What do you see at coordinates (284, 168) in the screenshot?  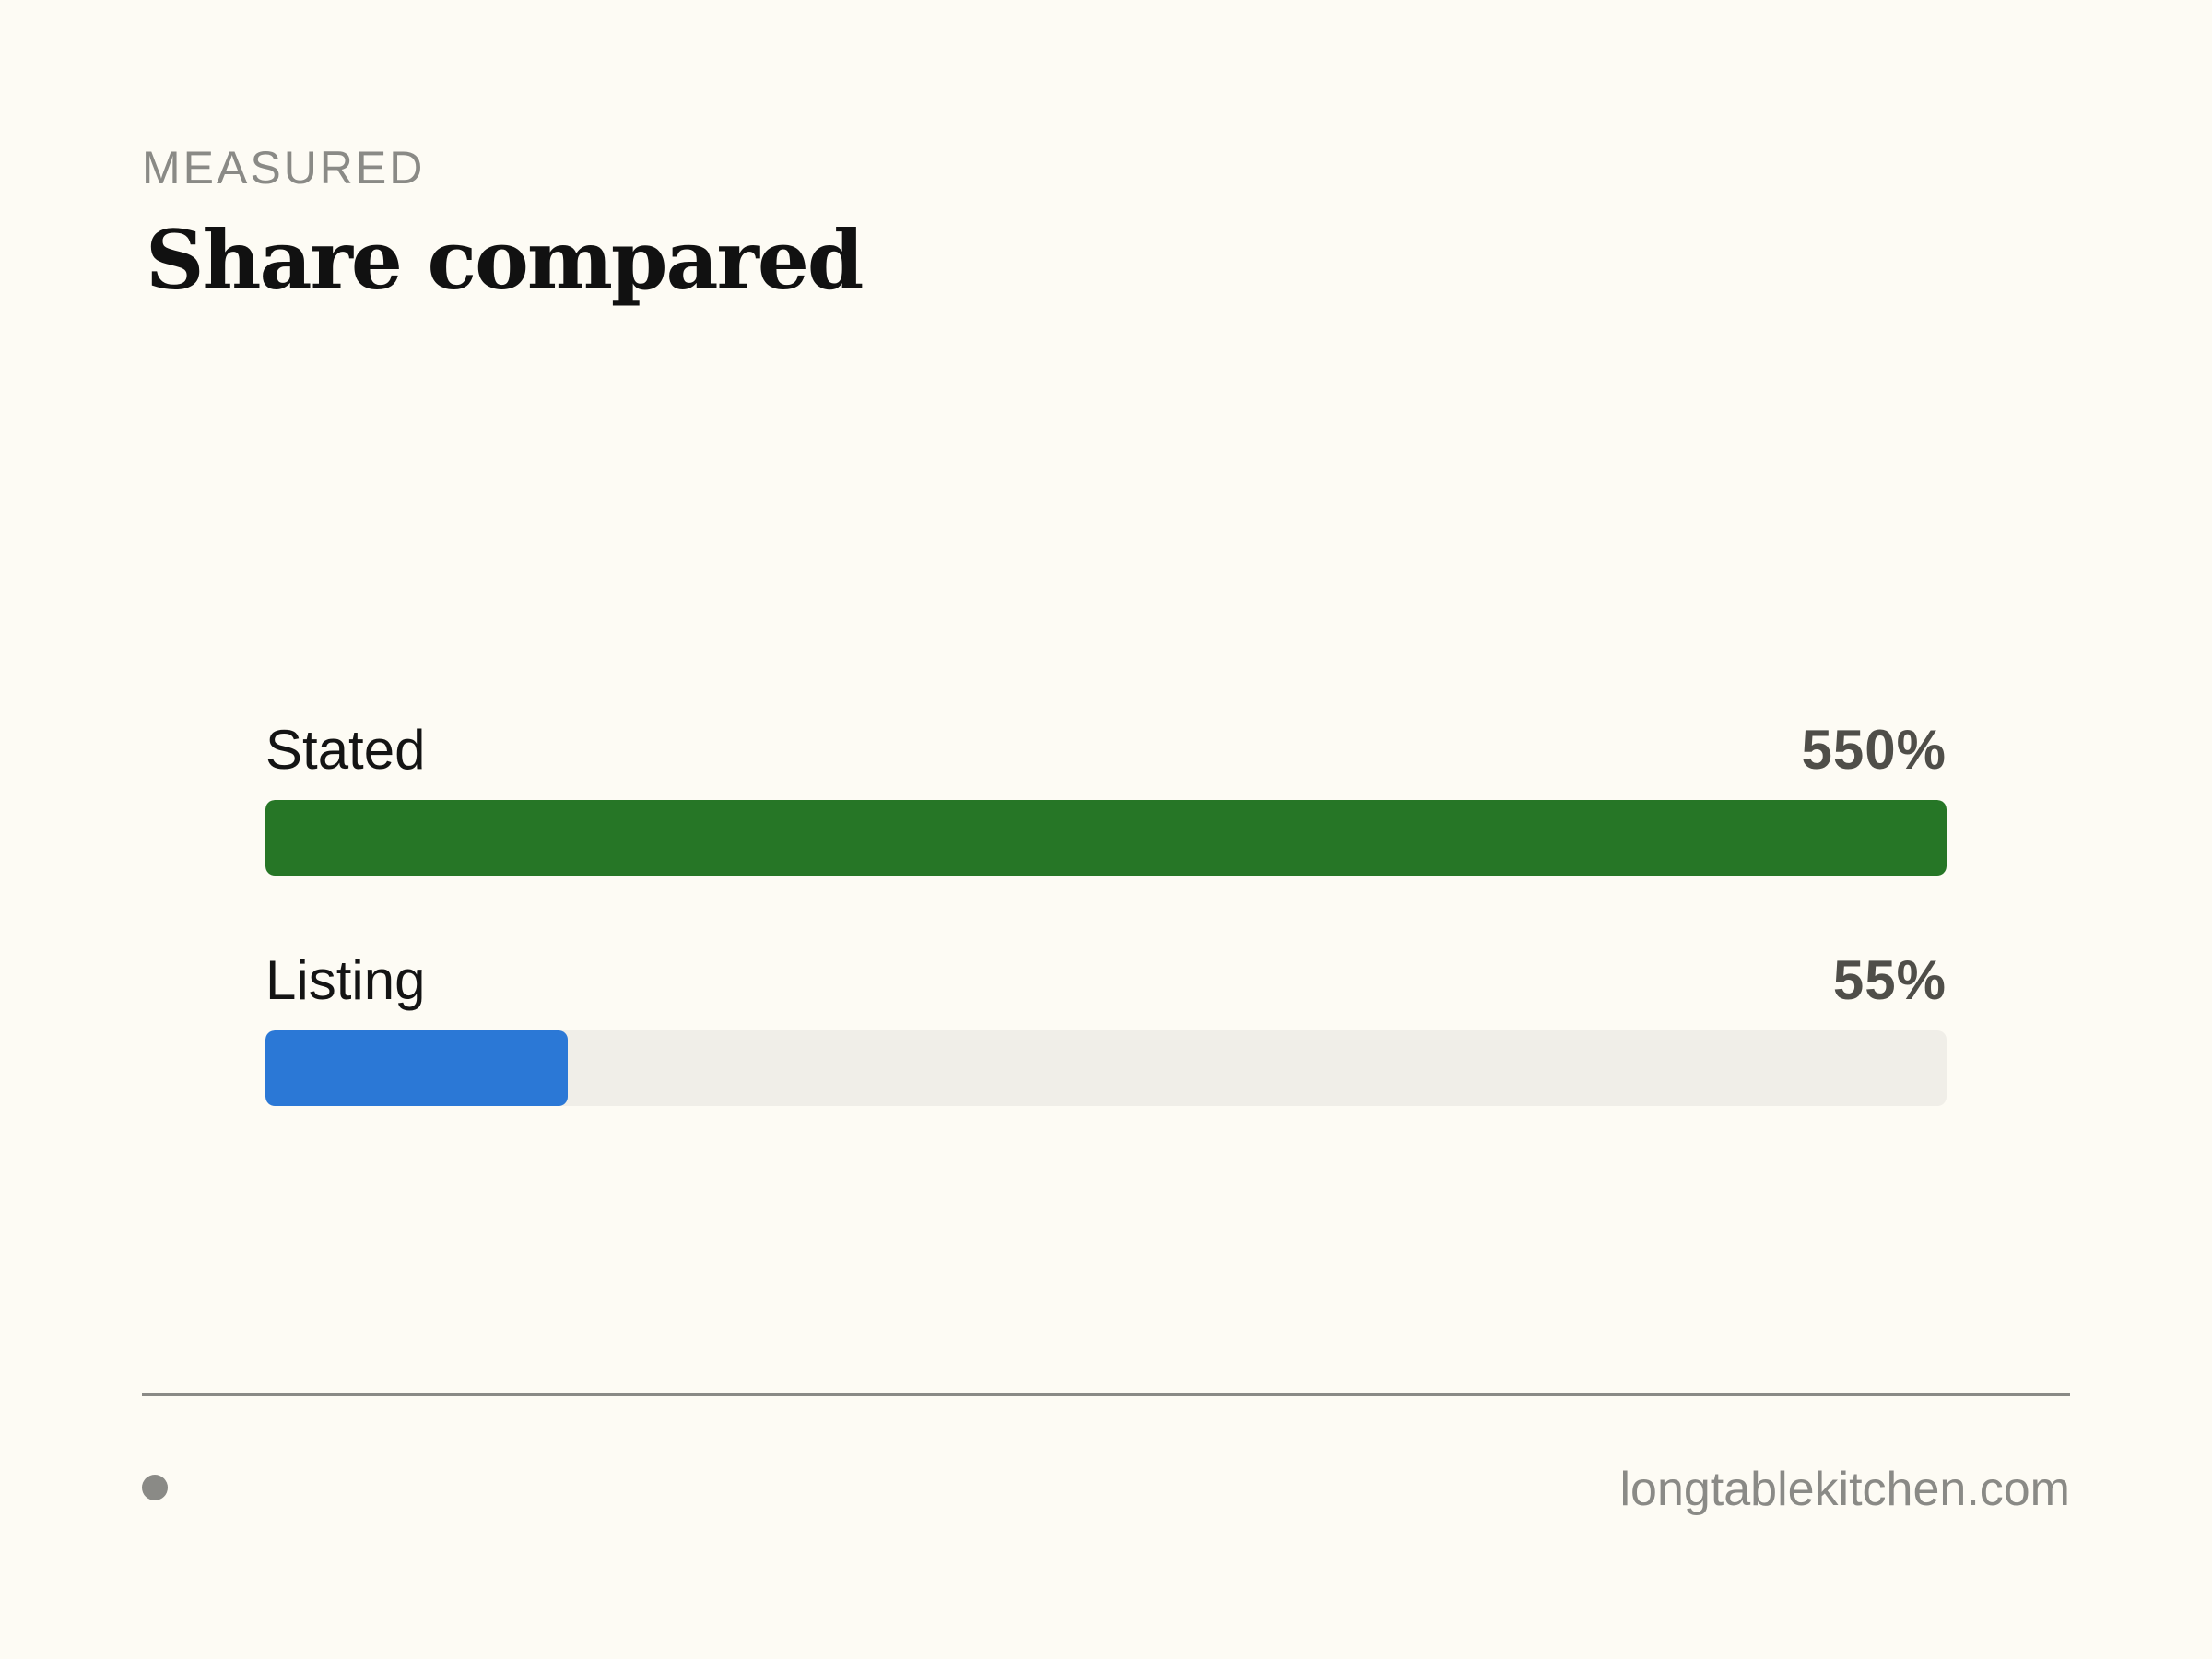 I see `eyebrow-label: MEASURED` at bounding box center [284, 168].